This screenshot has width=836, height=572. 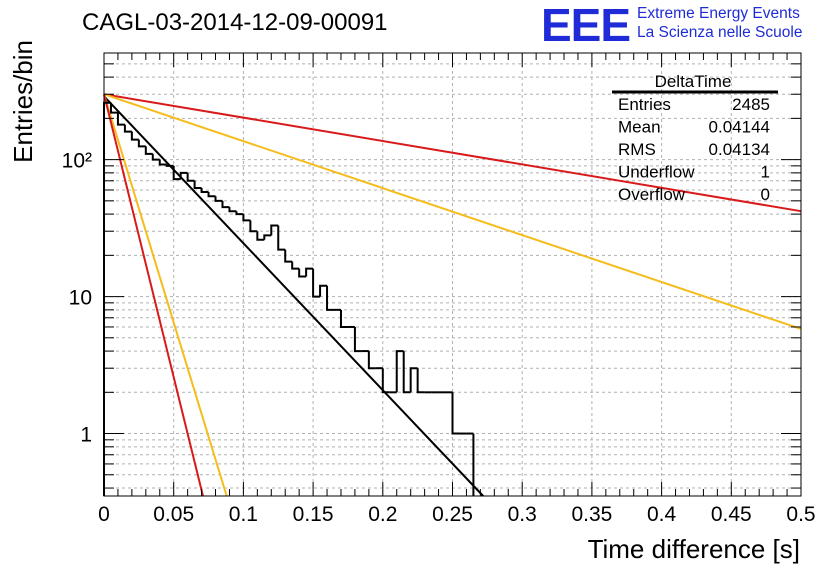 What do you see at coordinates (765, 194) in the screenshot?
I see `stats-value: 0` at bounding box center [765, 194].